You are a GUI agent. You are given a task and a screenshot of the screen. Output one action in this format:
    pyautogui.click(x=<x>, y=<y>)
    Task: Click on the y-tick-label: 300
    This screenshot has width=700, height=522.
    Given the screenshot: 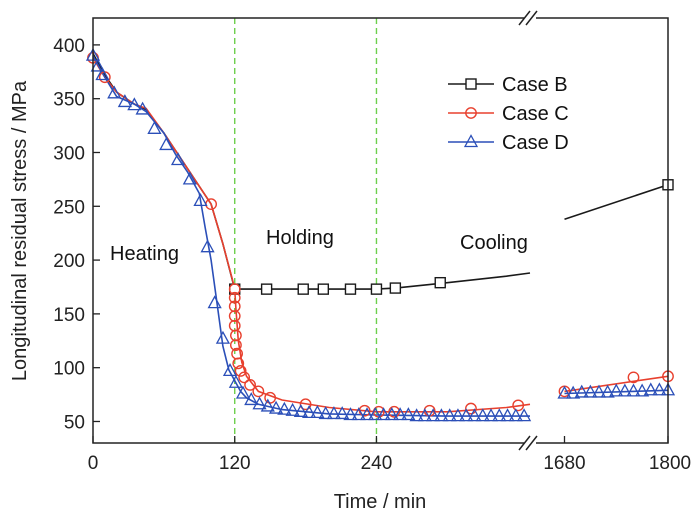 What is the action you would take?
    pyautogui.click(x=69, y=153)
    